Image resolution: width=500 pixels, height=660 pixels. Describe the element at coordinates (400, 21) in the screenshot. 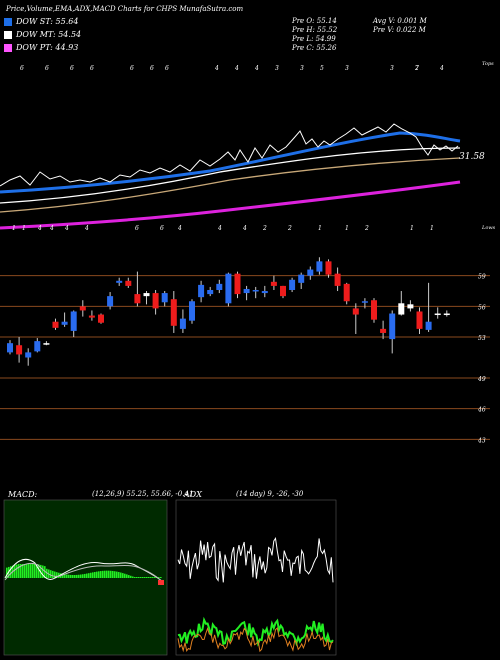

I see `stat-avg-volume: Avg V: 0.001 M` at that location.